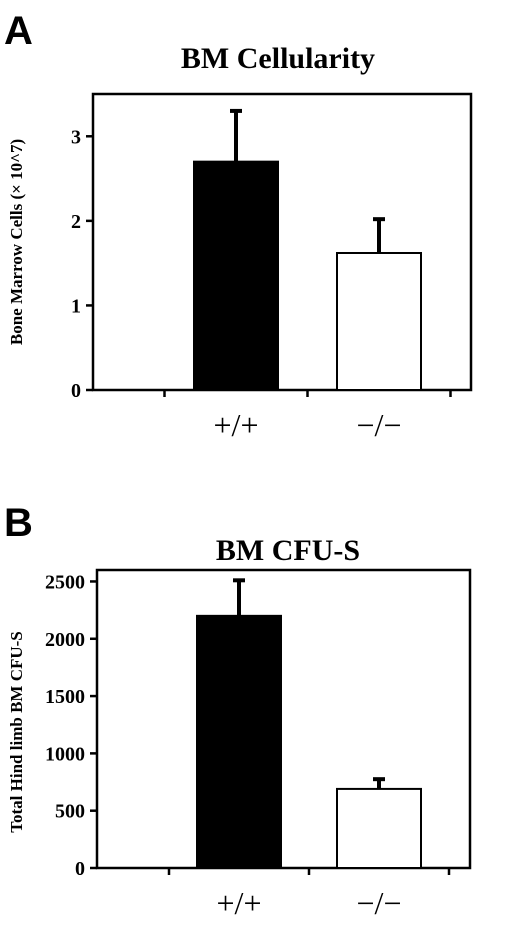 The image size is (520, 926). Describe the element at coordinates (288, 550) in the screenshot. I see `chart-title-b: BM CFU-S` at that location.